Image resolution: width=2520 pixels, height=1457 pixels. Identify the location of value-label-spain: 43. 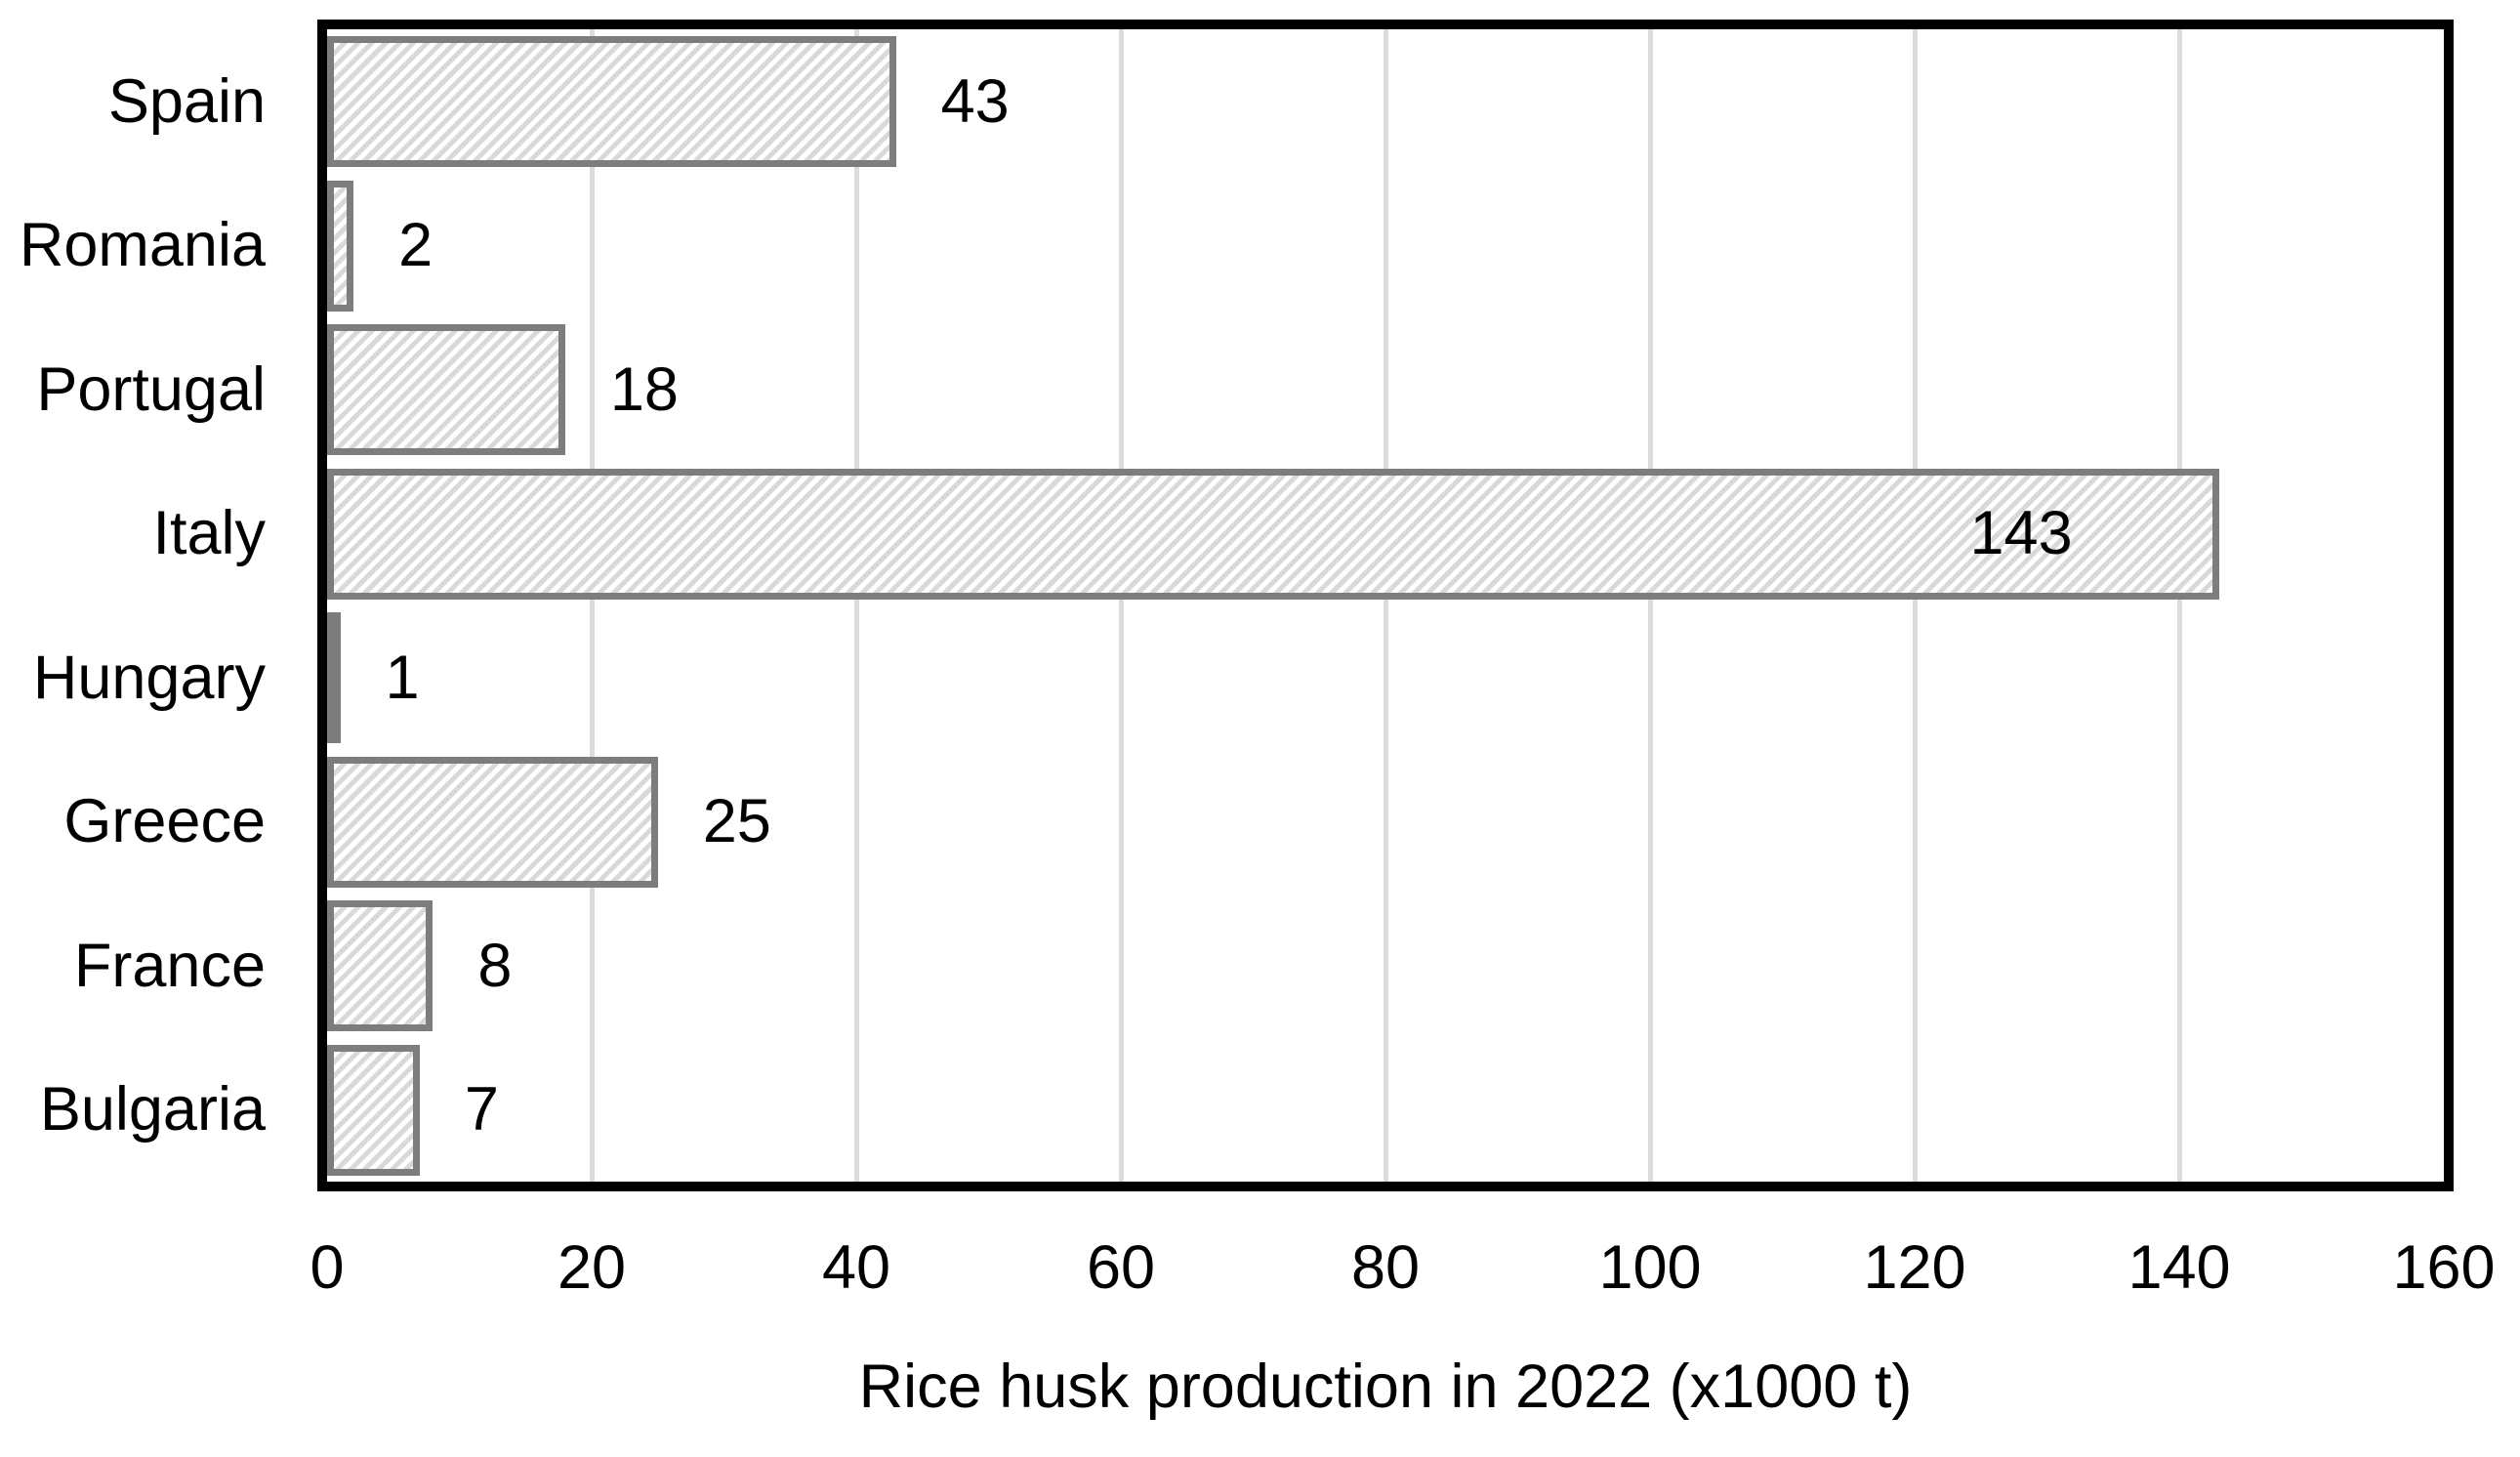
(975, 101).